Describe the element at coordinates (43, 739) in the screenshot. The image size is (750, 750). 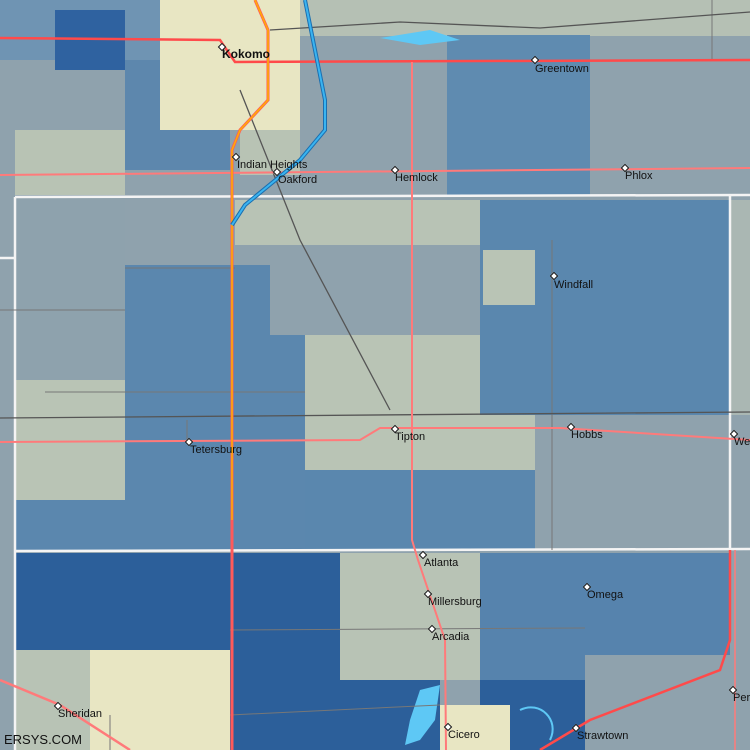
I see `watermark: ERSYS.COM` at that location.